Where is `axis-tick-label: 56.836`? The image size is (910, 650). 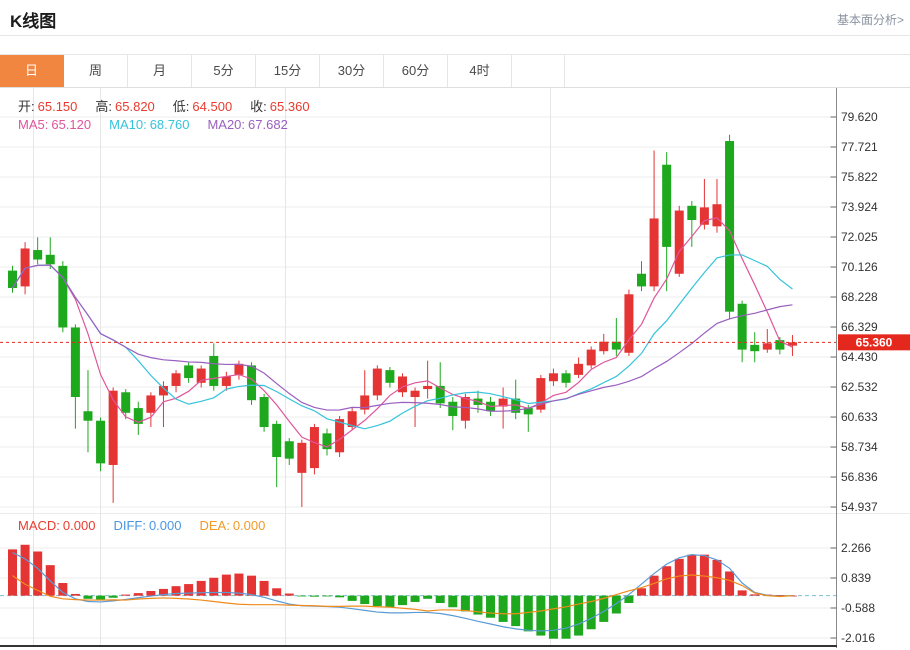 axis-tick-label: 56.836 is located at coordinates (859, 477).